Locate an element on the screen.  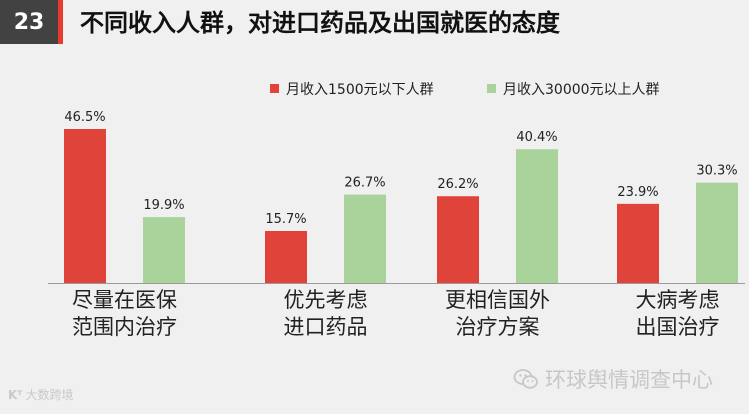
bar-s1-c0 is located at coordinates (164, 250).